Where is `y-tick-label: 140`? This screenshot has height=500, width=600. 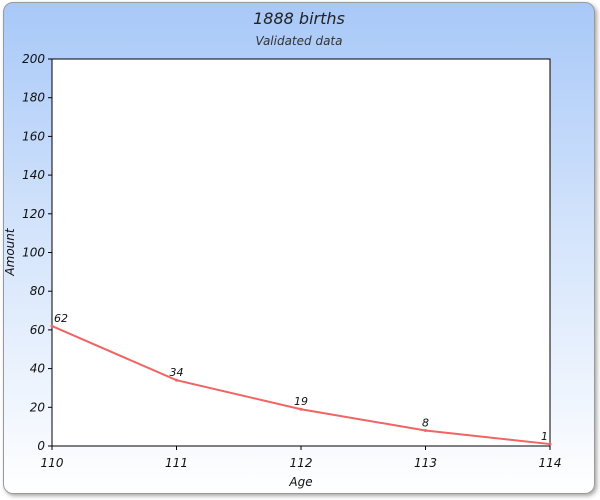
y-tick-label: 140 is located at coordinates (33, 175).